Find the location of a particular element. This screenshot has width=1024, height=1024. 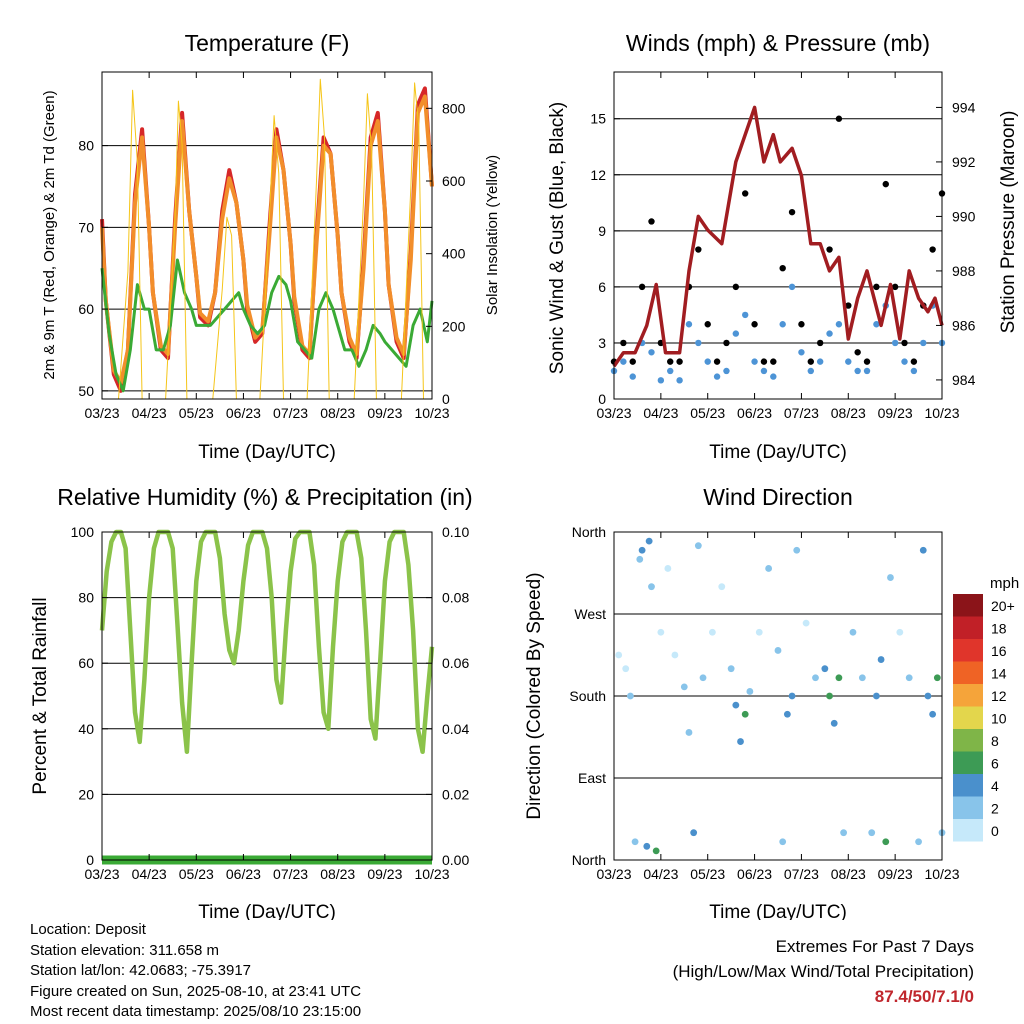

y2-tick-label: 400 is located at coordinates (454, 254).